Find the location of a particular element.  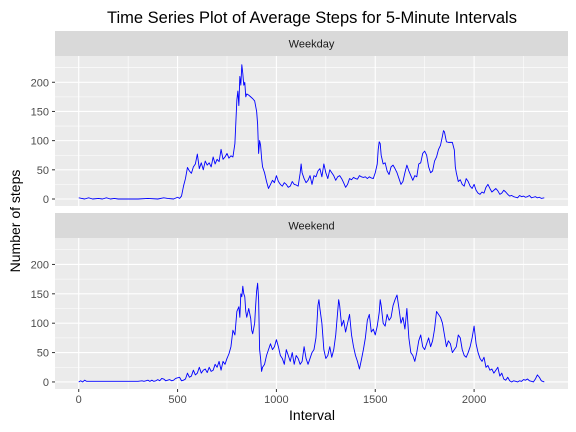

x-tick-label: 2000 is located at coordinates (474, 400).